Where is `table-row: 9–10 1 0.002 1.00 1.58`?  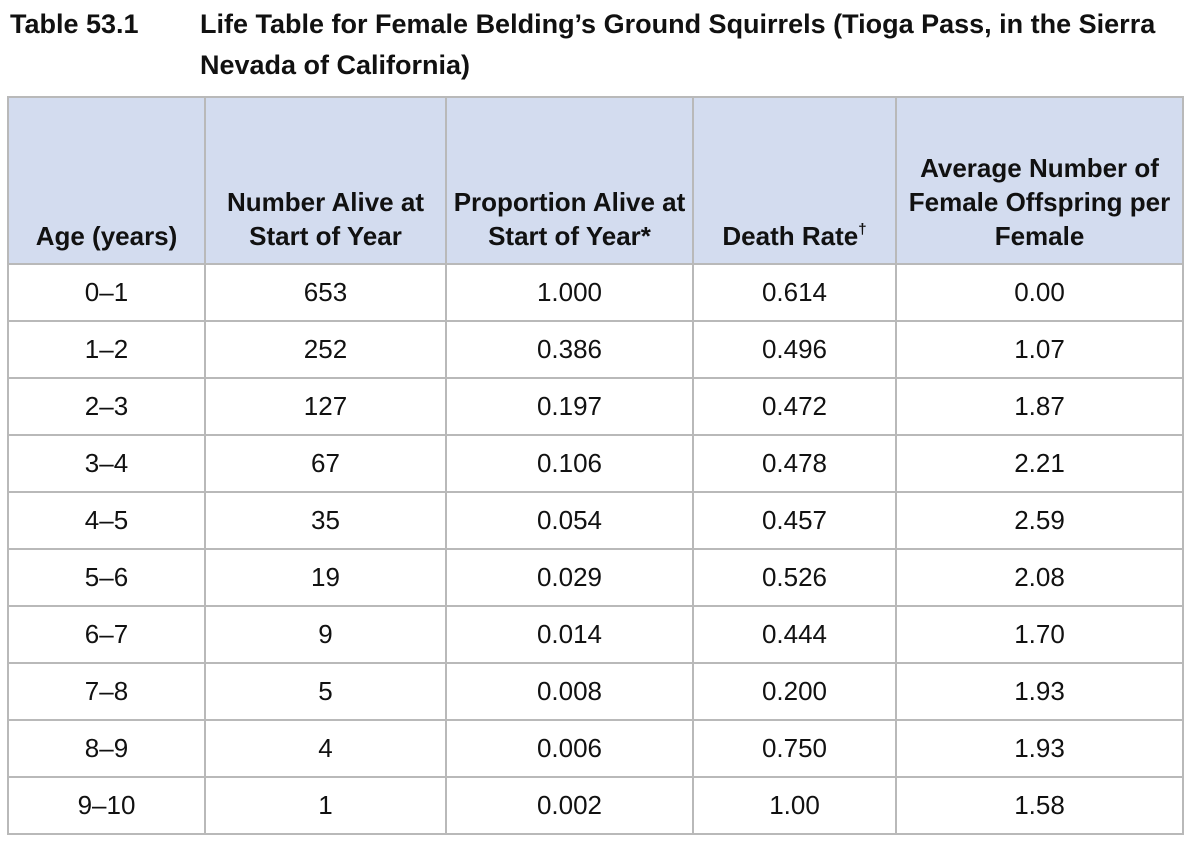
table-row: 9–10 1 0.002 1.00 1.58 is located at coordinates (595, 805).